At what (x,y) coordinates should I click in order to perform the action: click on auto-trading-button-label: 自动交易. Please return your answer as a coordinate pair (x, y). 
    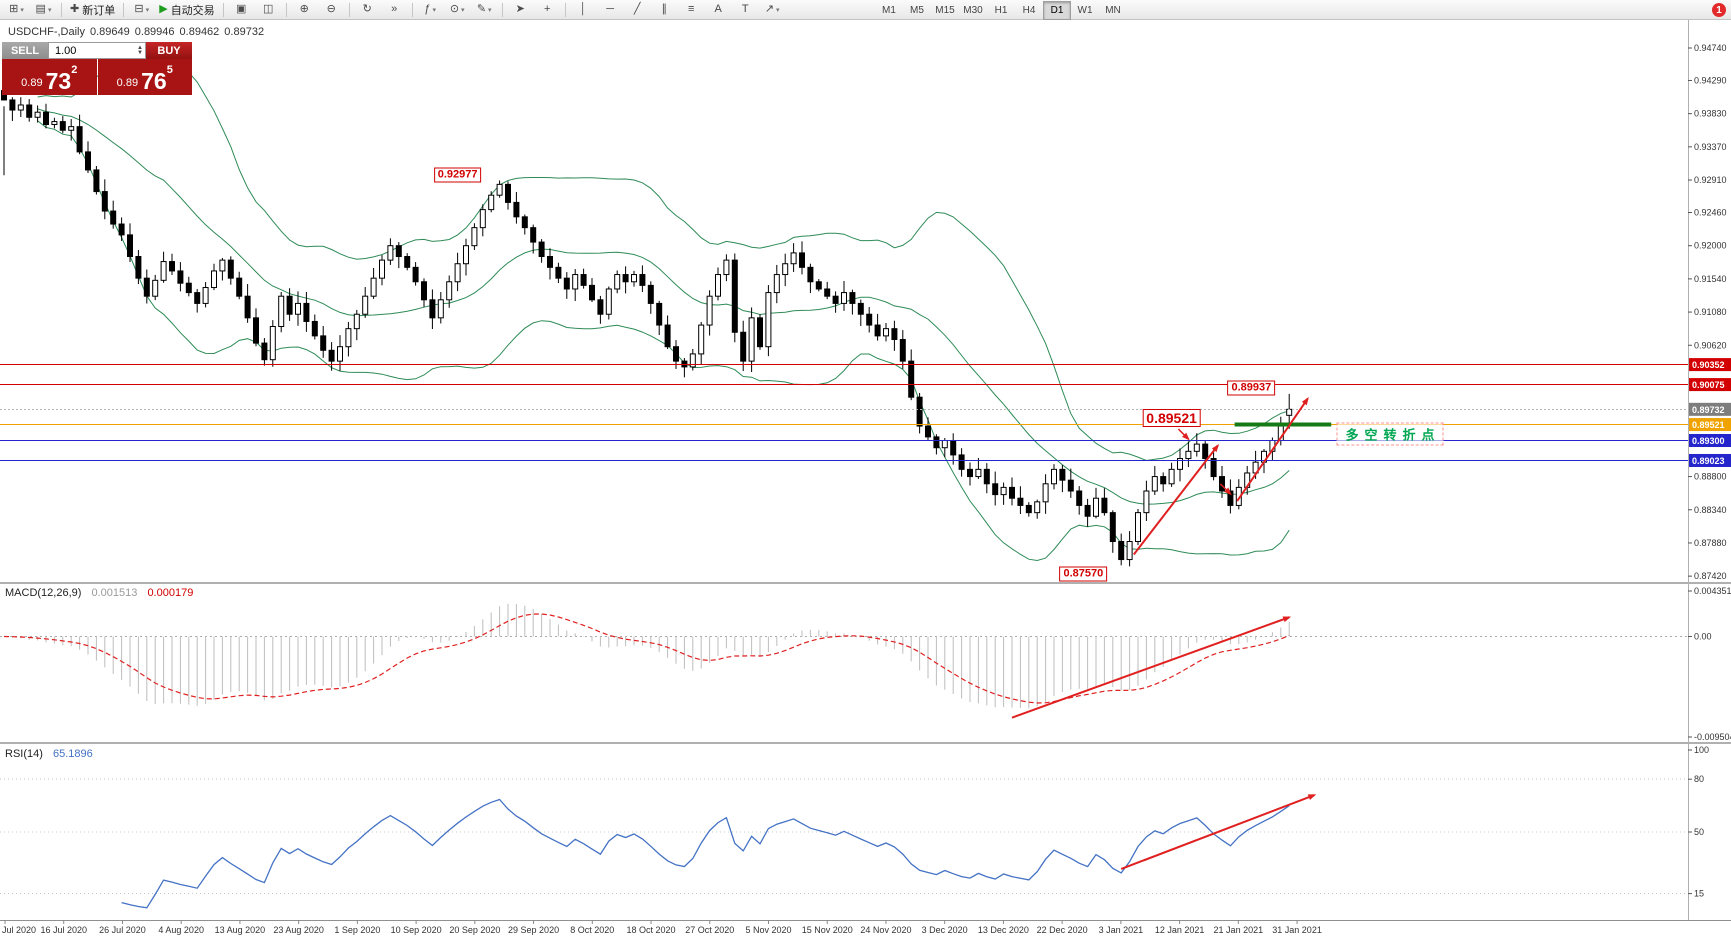
    Looking at the image, I should click on (192, 10).